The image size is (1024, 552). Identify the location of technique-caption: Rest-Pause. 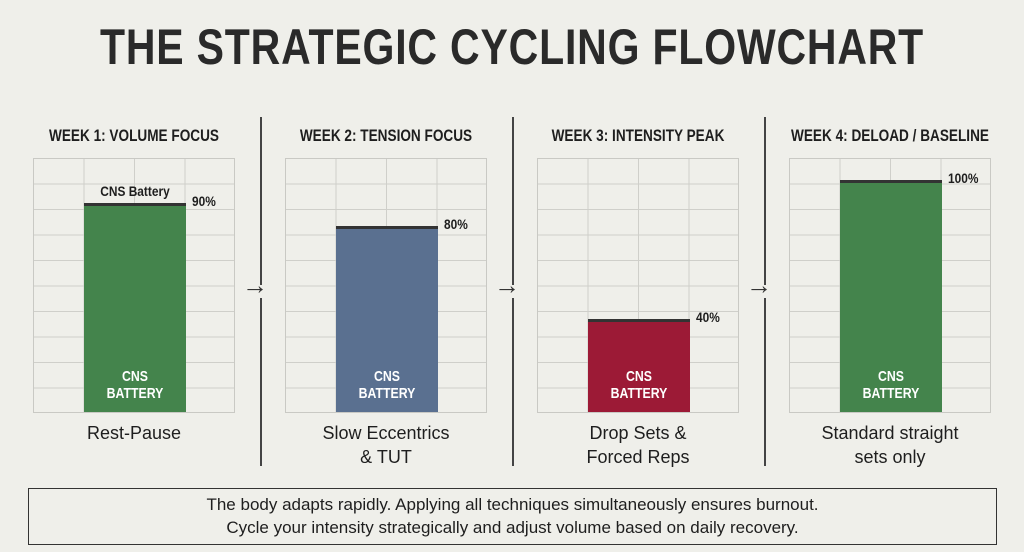
(134, 433).